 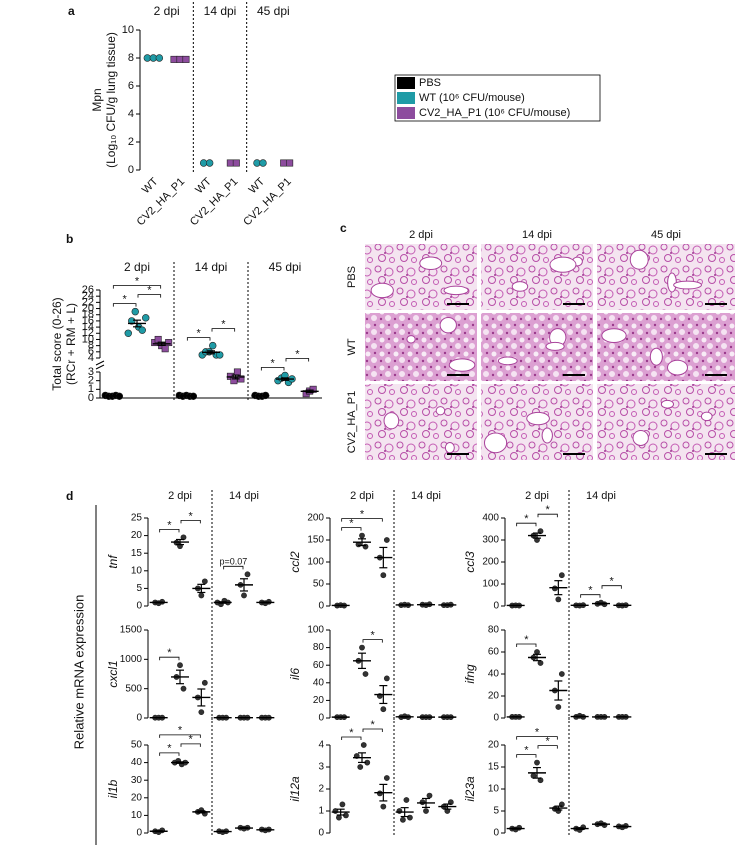 What do you see at coordinates (490, 540) in the screenshot?
I see `y-tick-label: 300` at bounding box center [490, 540].